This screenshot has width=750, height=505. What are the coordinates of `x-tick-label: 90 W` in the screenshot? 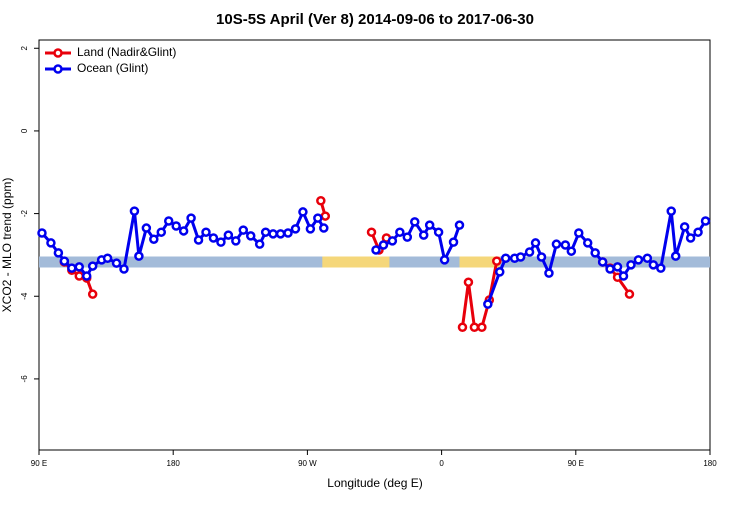 It's located at (307, 463).